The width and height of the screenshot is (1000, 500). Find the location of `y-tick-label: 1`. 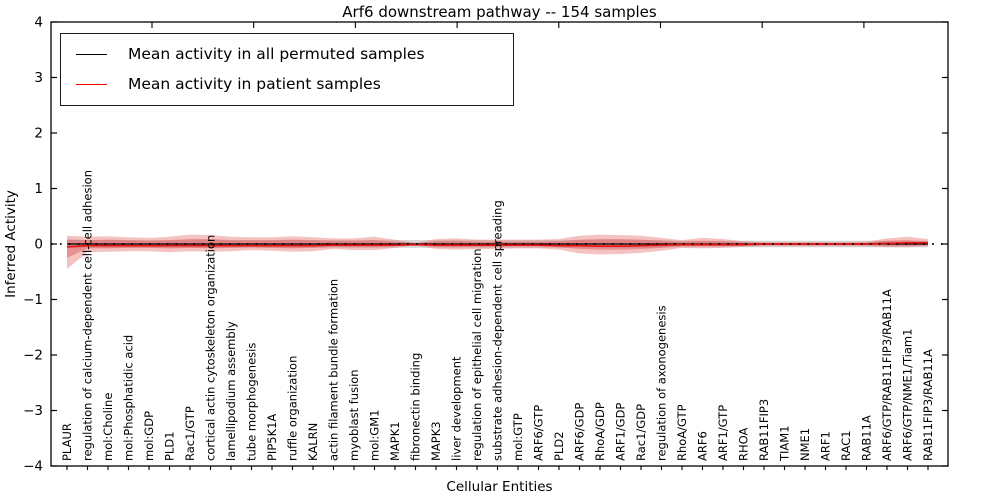

y-tick-label: 1 is located at coordinates (38, 189).